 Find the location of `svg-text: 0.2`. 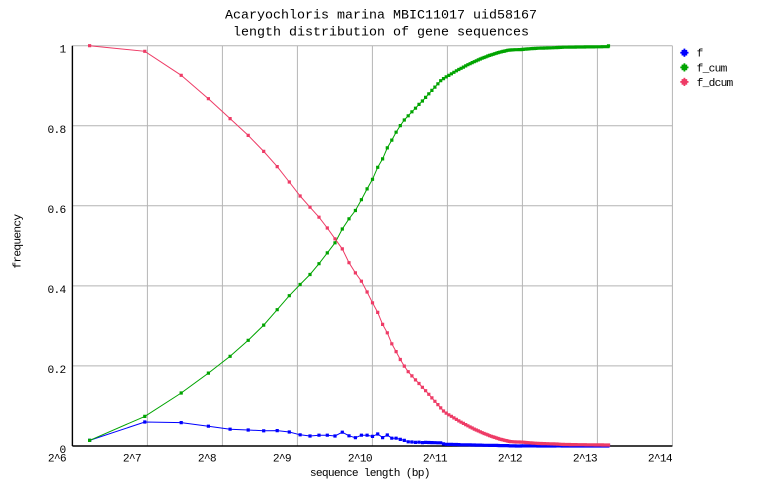

svg-text: 0.2 is located at coordinates (57, 371).